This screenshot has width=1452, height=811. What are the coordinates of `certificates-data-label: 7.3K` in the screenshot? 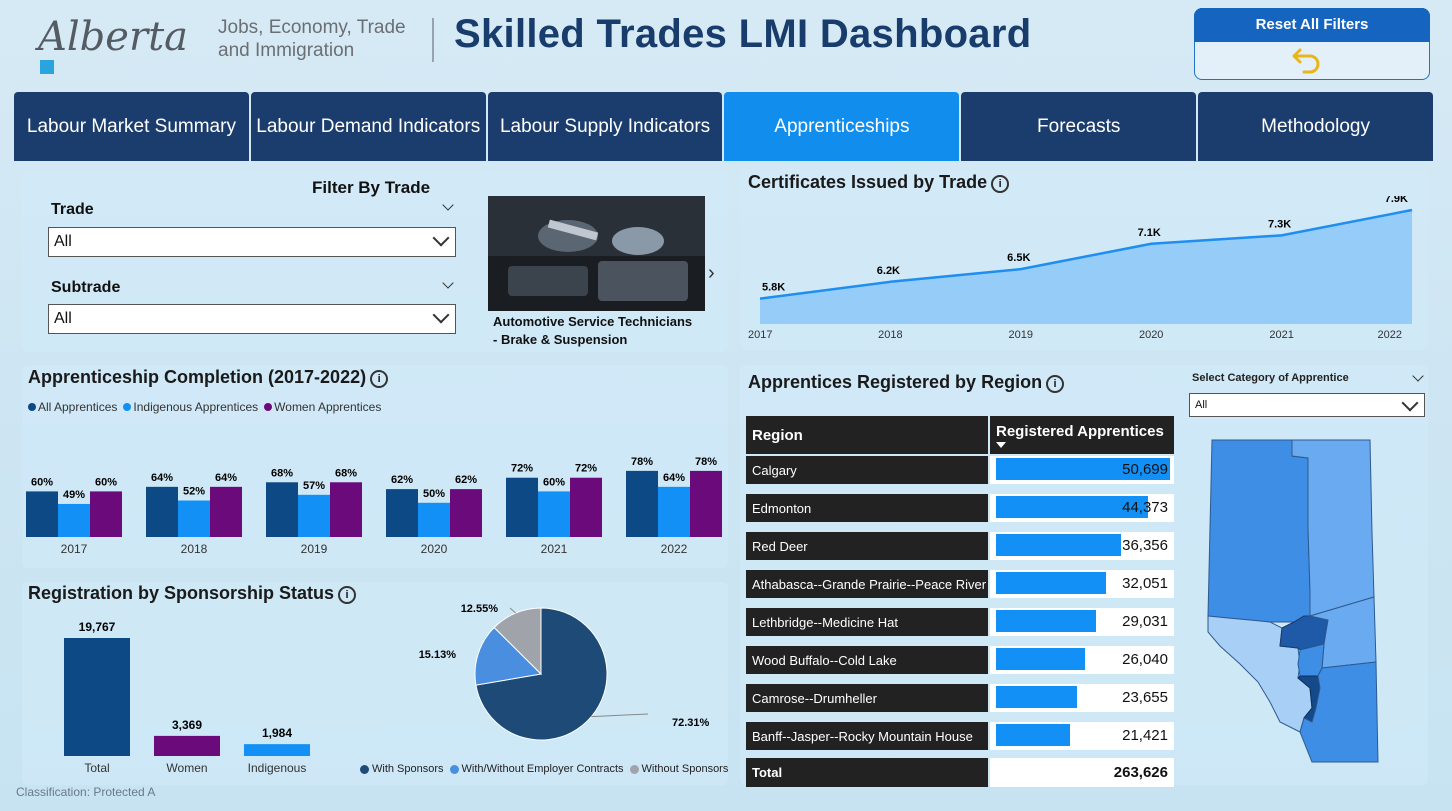 It's located at (1279, 224).